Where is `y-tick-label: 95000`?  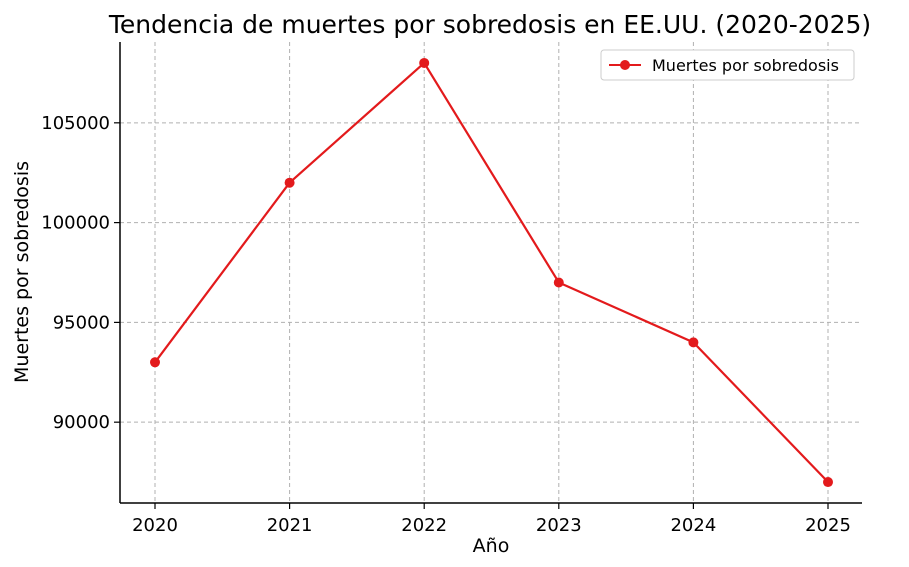
y-tick-label: 95000 is located at coordinates (81, 322).